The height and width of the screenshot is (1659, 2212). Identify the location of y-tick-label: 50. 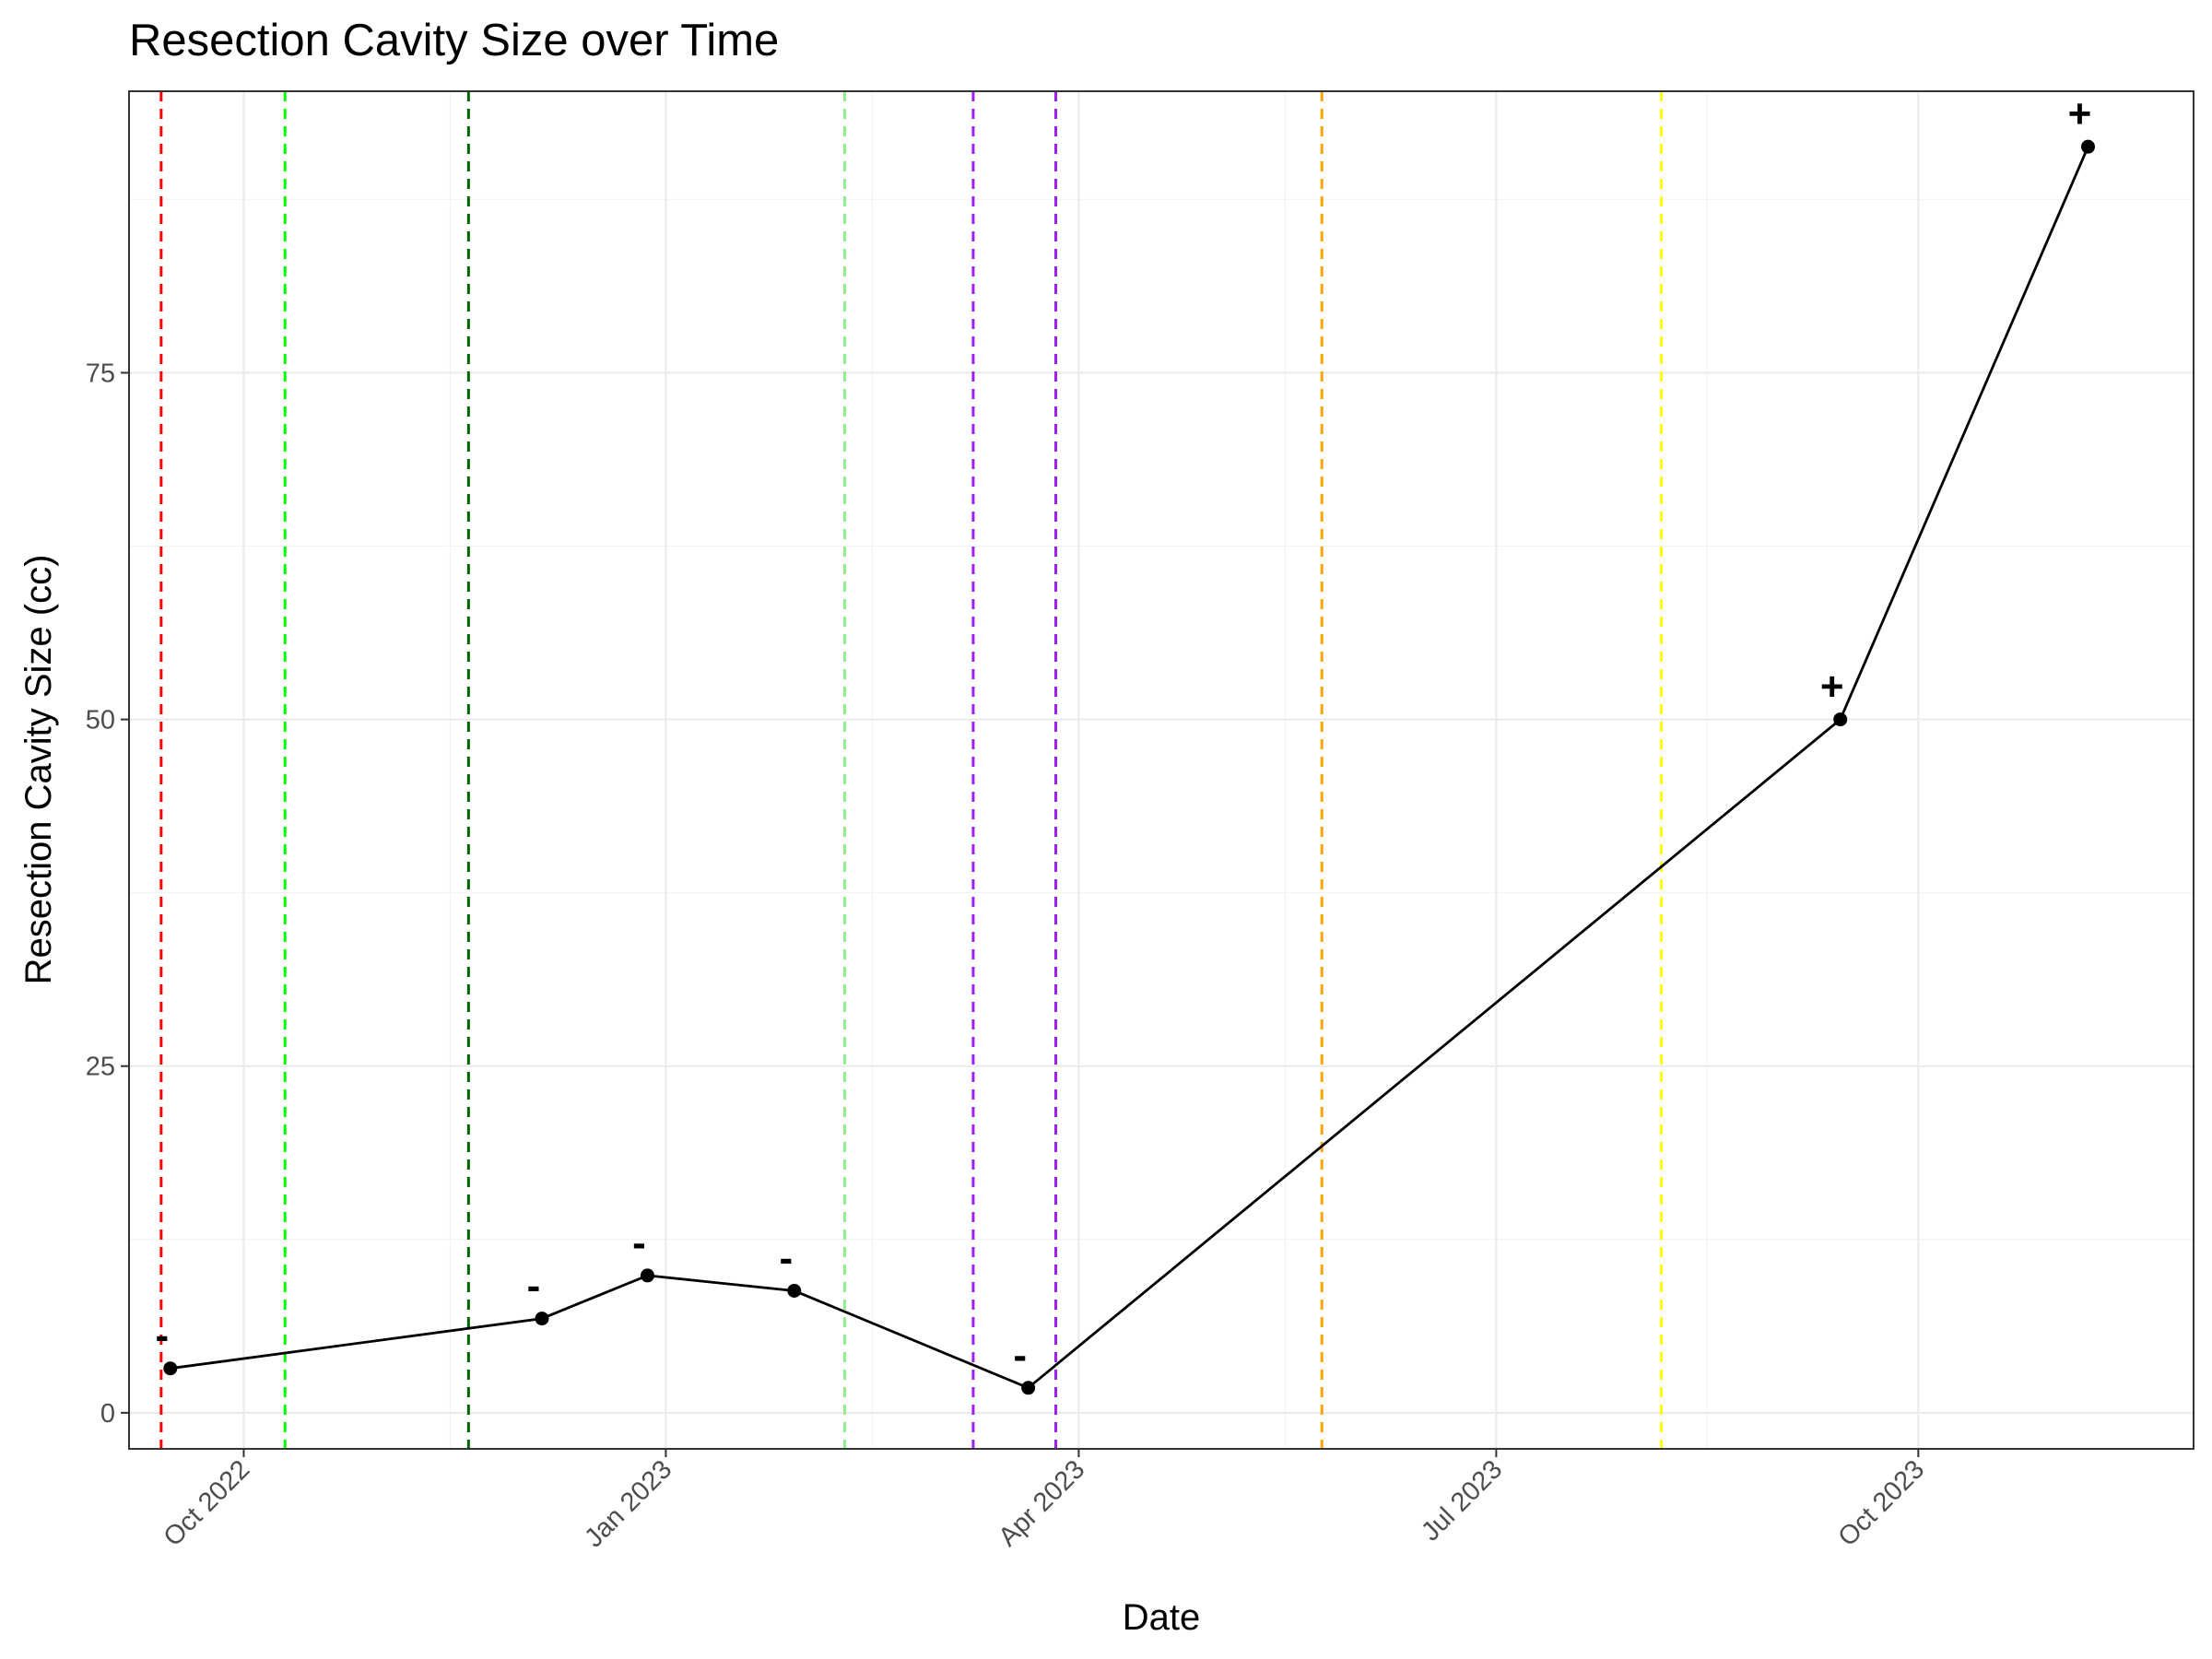
(100, 720).